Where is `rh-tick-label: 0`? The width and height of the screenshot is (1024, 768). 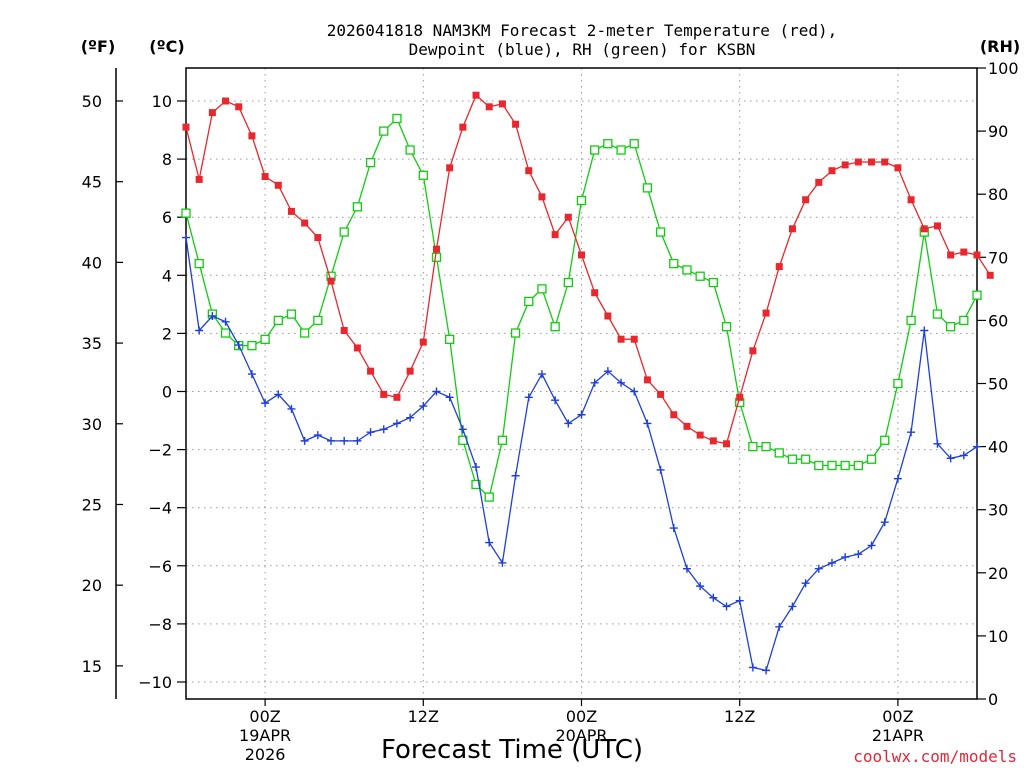 rh-tick-label: 0 is located at coordinates (993, 699).